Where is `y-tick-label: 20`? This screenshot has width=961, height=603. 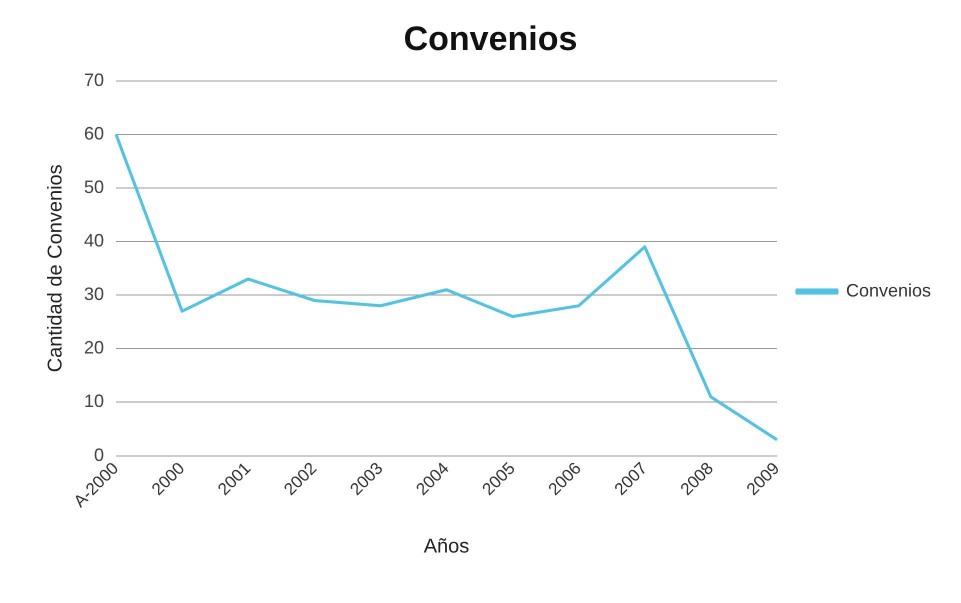
y-tick-label: 20 is located at coordinates (94, 348).